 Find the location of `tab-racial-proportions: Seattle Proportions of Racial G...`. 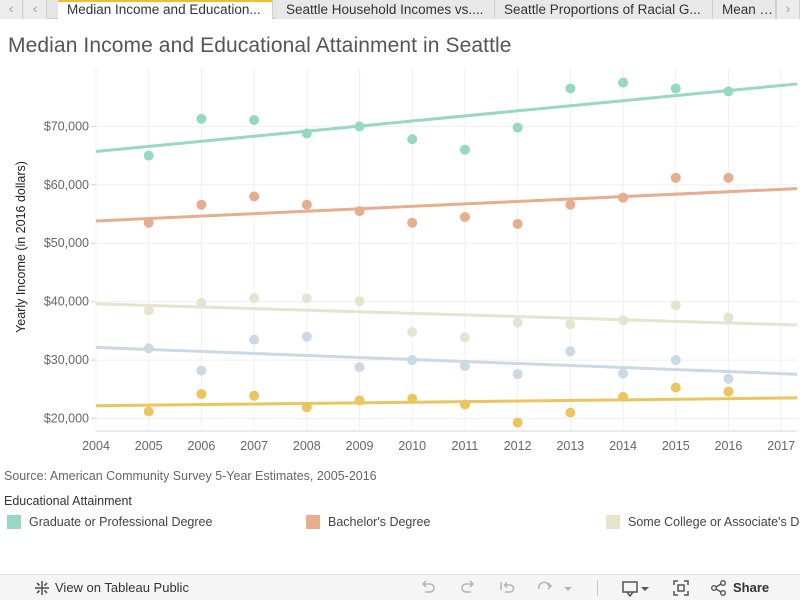

tab-racial-proportions: Seattle Proportions of Racial G... is located at coordinates (604, 9).